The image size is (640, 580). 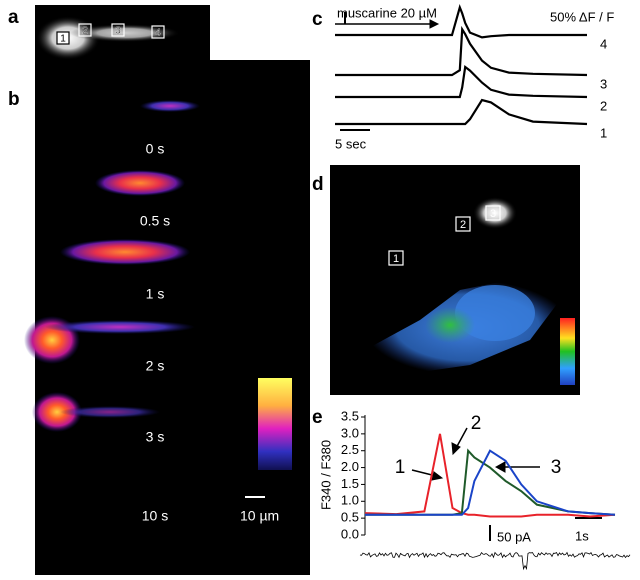 What do you see at coordinates (350, 500) in the screenshot?
I see `y-tick-label: 1.0` at bounding box center [350, 500].